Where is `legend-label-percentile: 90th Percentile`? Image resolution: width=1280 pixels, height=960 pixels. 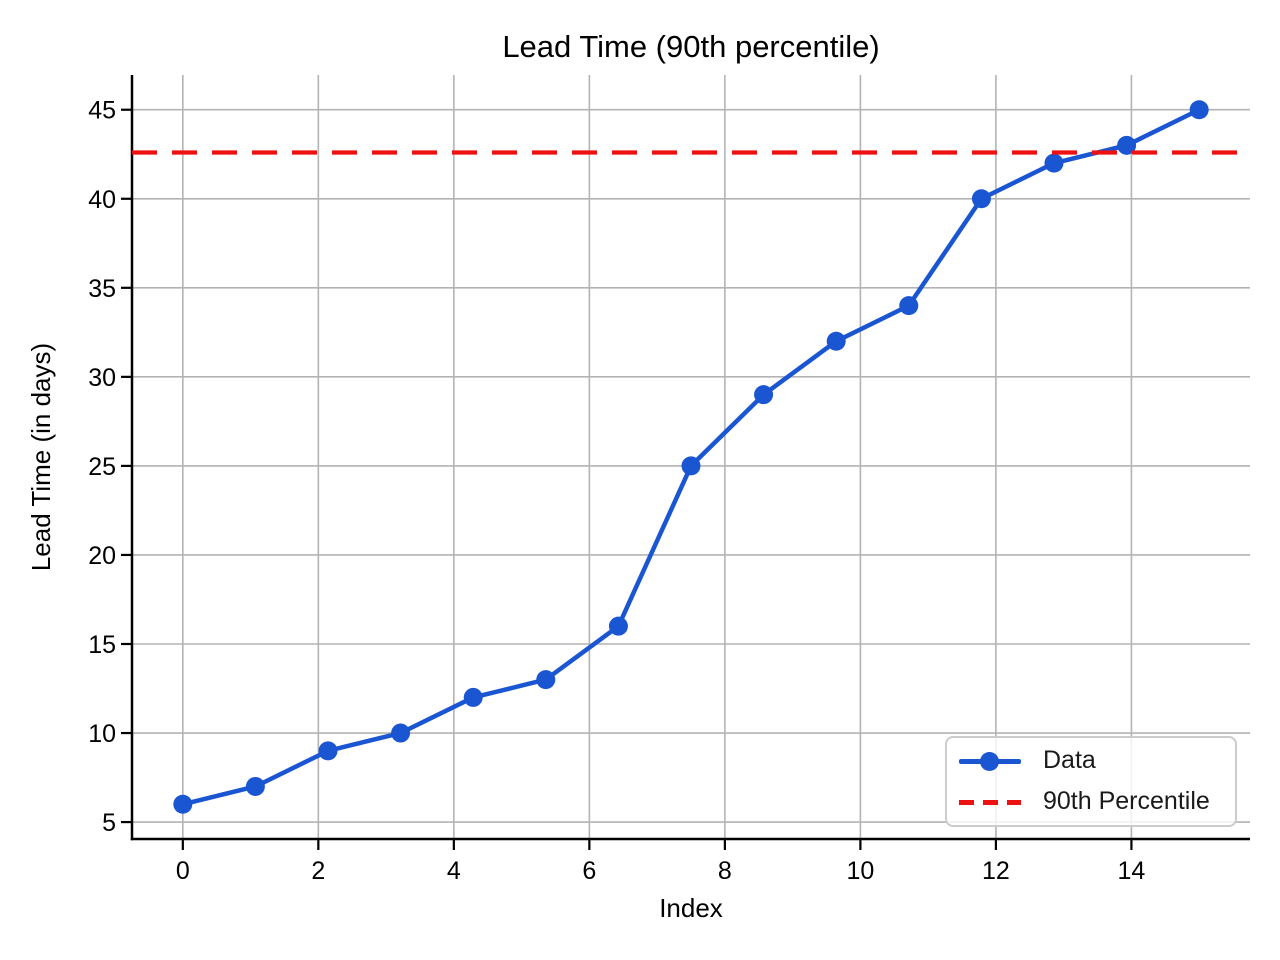 legend-label-percentile: 90th Percentile is located at coordinates (1126, 800).